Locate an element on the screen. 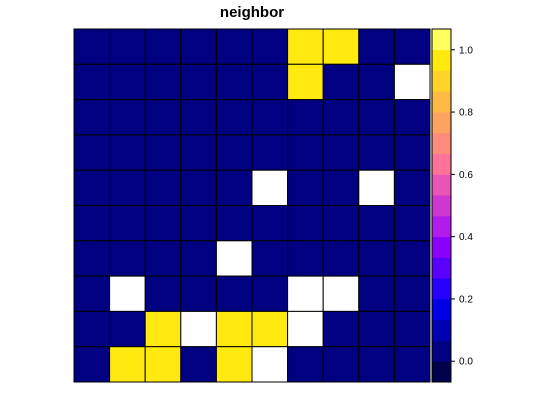 The image size is (540, 400). chart-title: neighbor is located at coordinates (252, 12).